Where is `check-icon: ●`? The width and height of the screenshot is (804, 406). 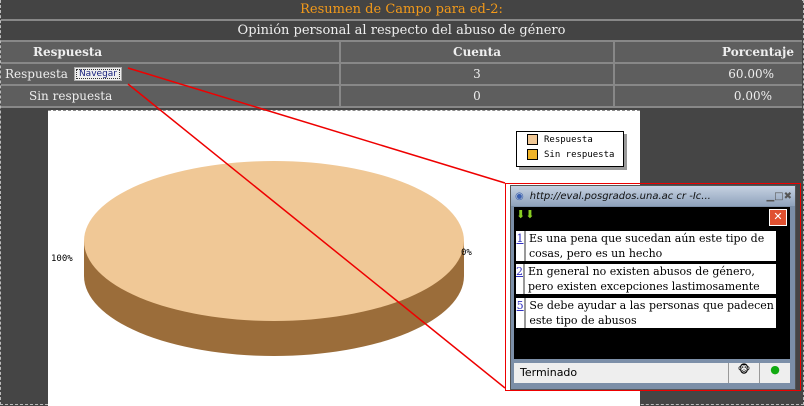 check-icon: ● is located at coordinates (774, 373).